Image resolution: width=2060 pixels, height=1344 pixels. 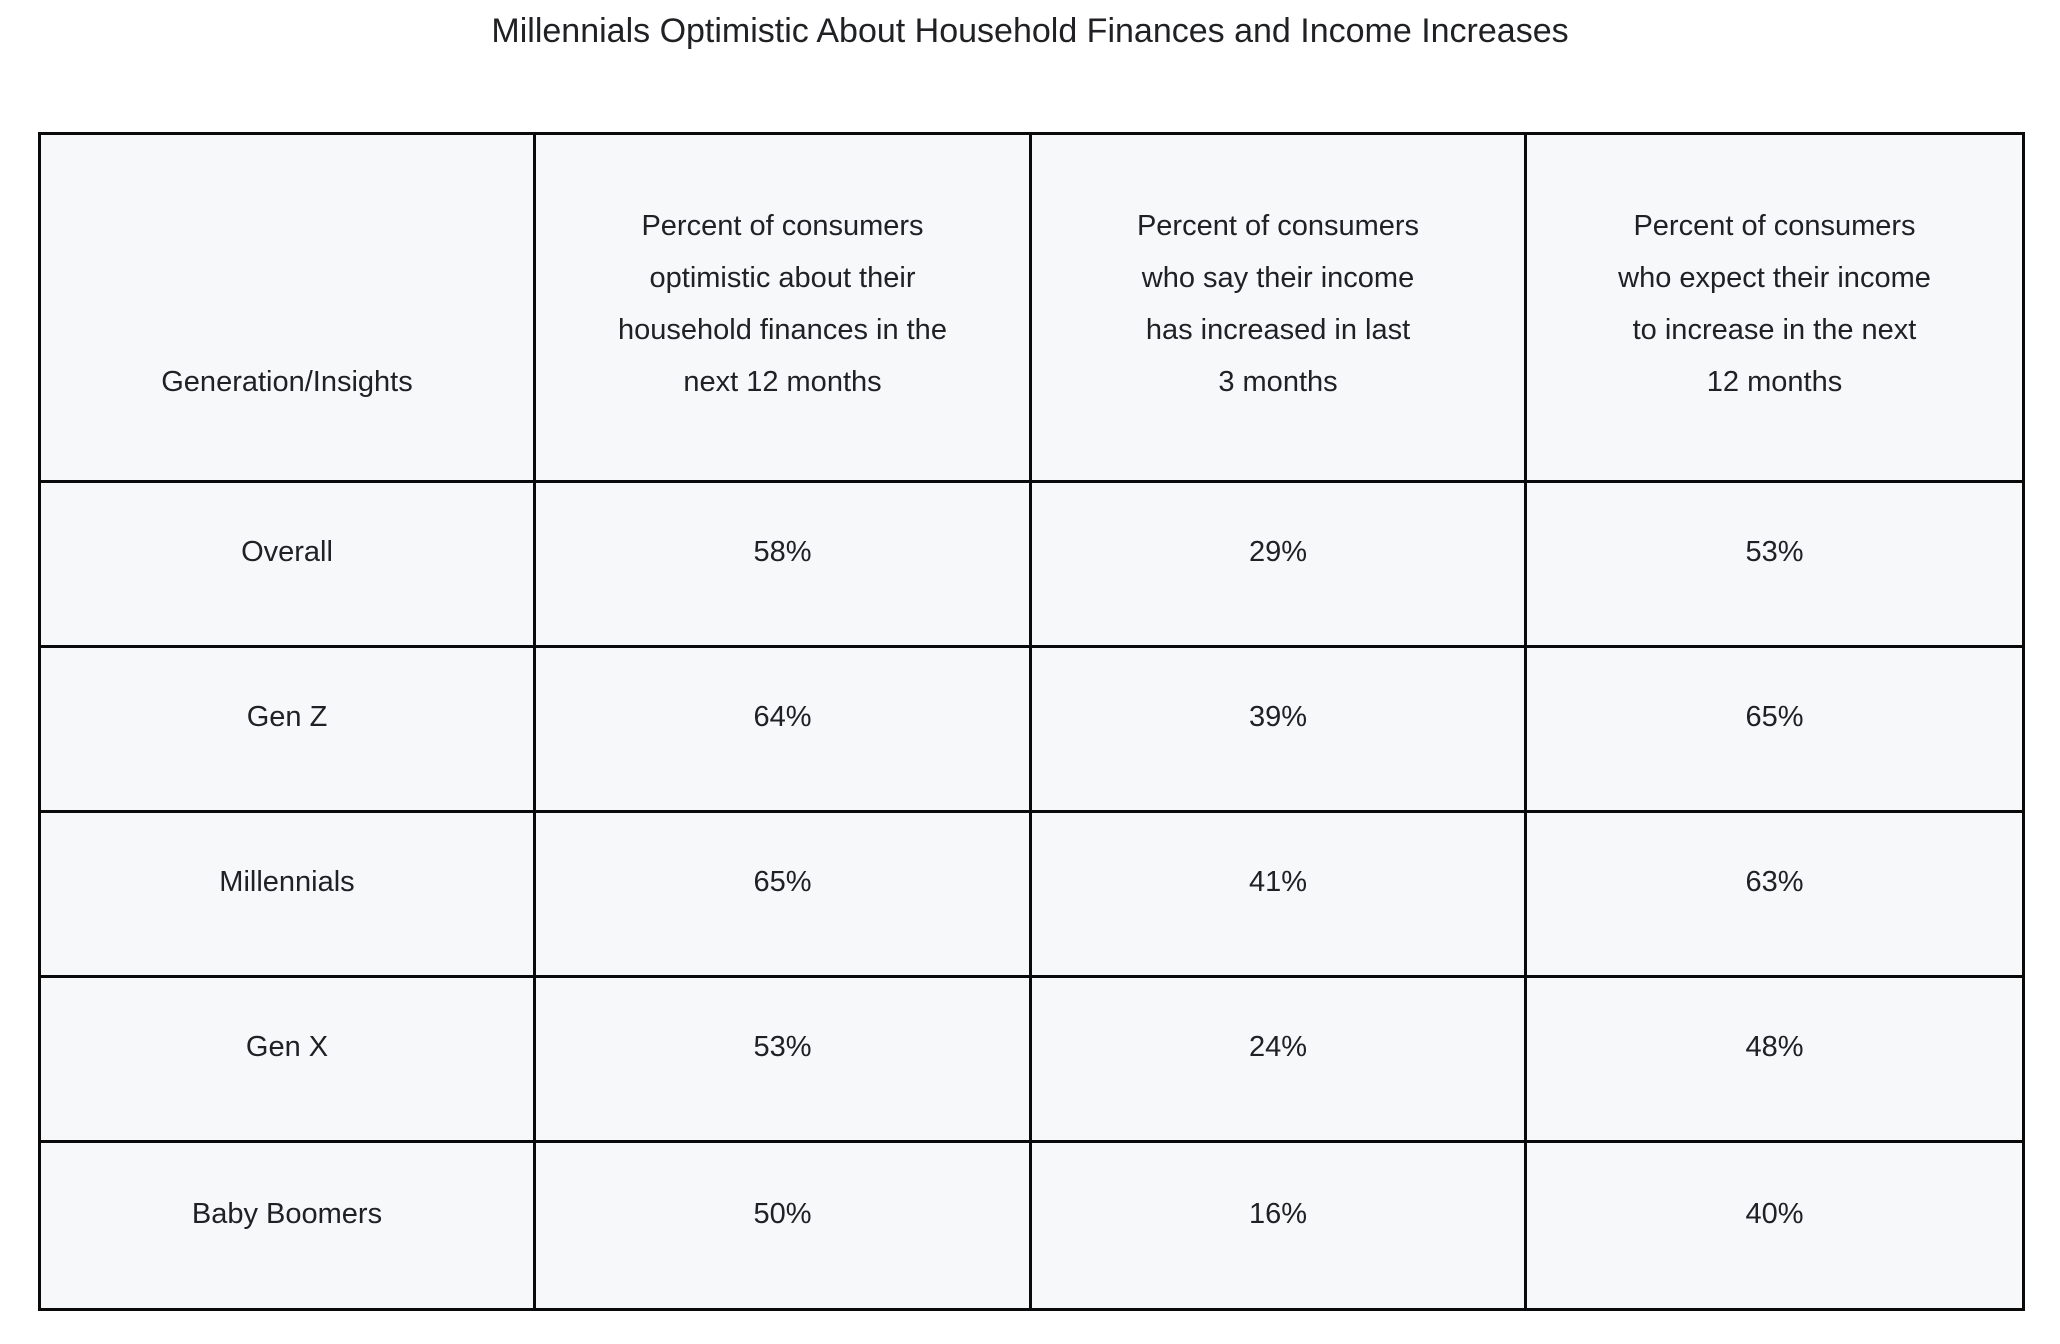 I want to click on row-label: Baby Boomers, so click(x=287, y=1225).